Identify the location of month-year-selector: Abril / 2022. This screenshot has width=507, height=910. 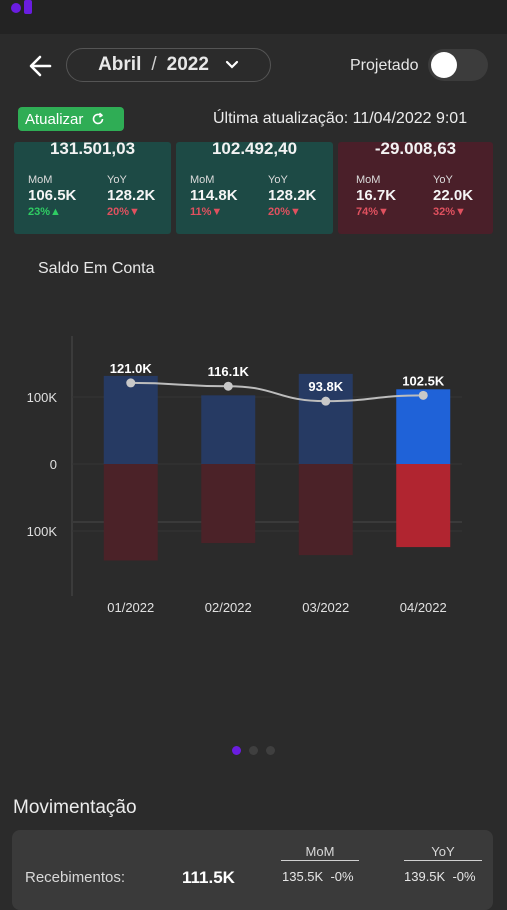
(168, 65).